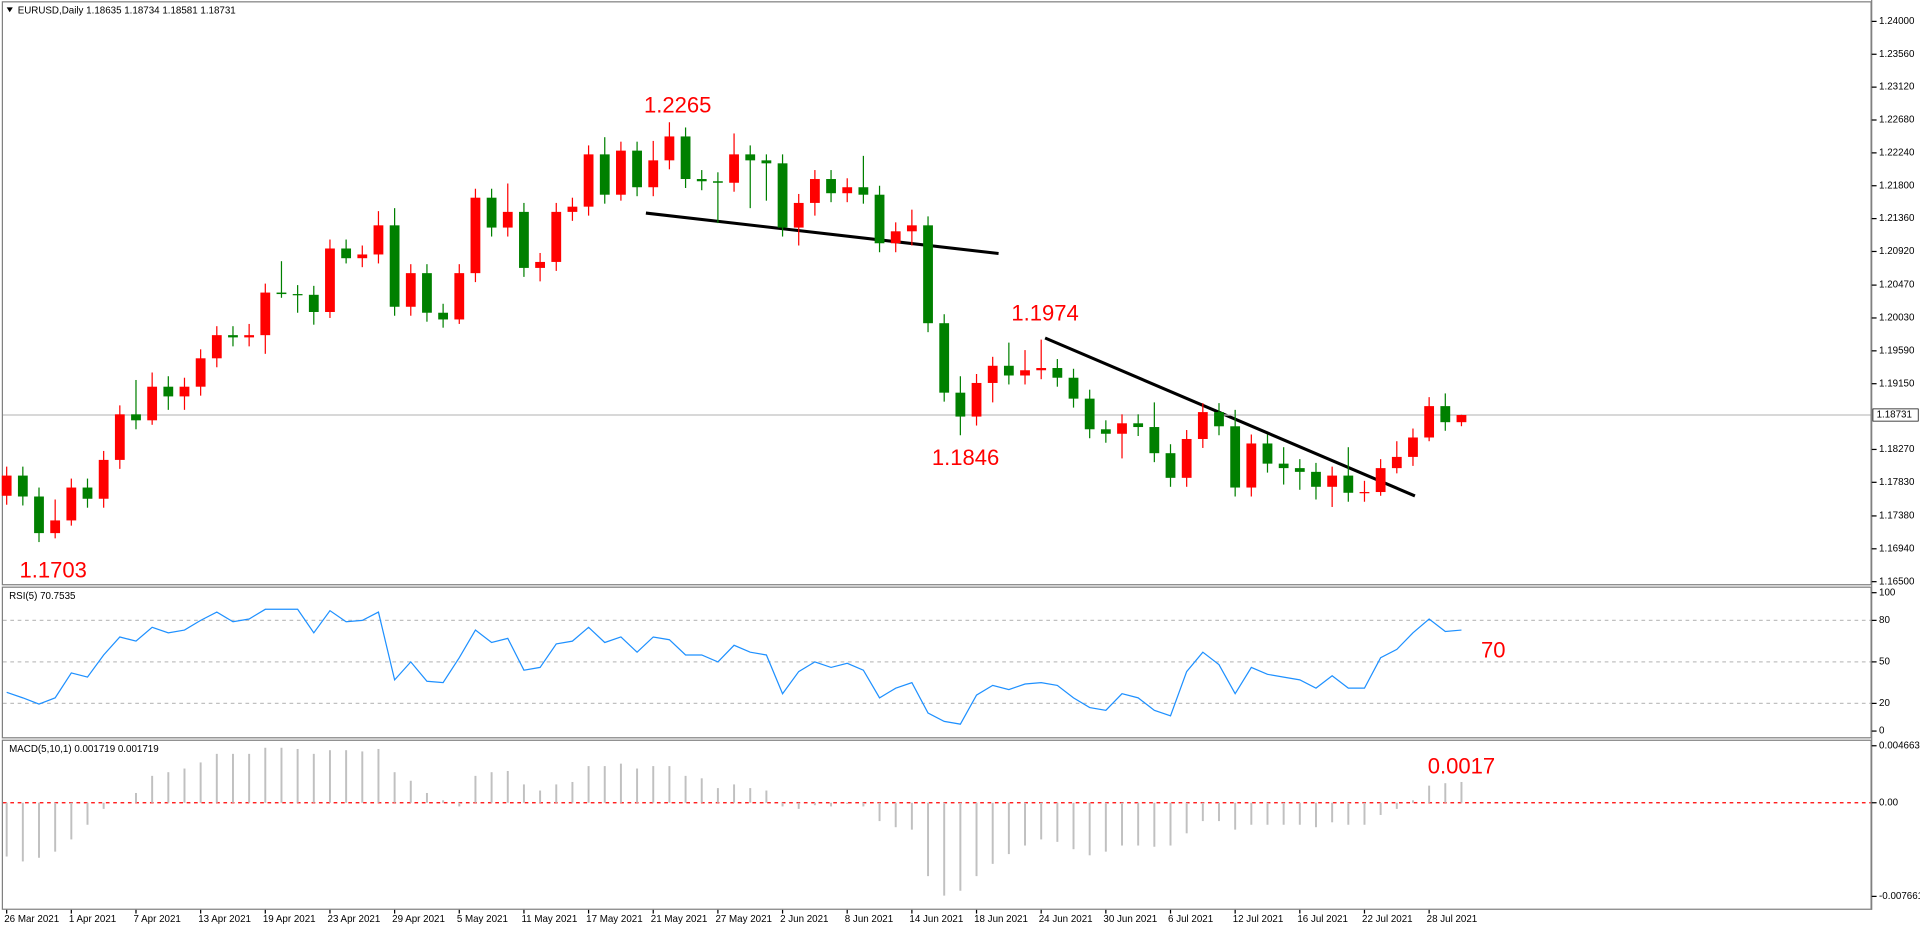 The height and width of the screenshot is (927, 1920). I want to click on x-tick-label: 29 Apr 2021, so click(418, 919).